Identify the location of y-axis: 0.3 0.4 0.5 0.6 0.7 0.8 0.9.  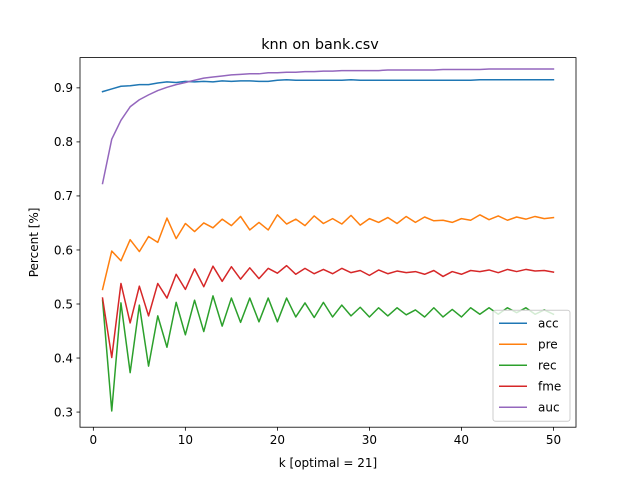
(67, 250).